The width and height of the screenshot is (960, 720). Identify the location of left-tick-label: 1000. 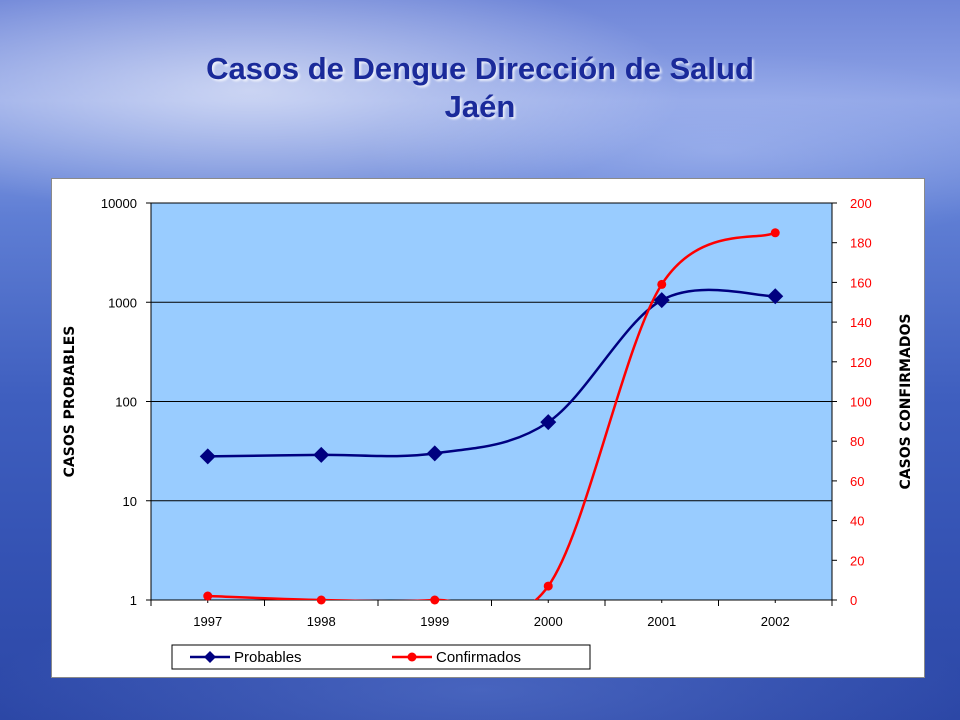
(122, 302).